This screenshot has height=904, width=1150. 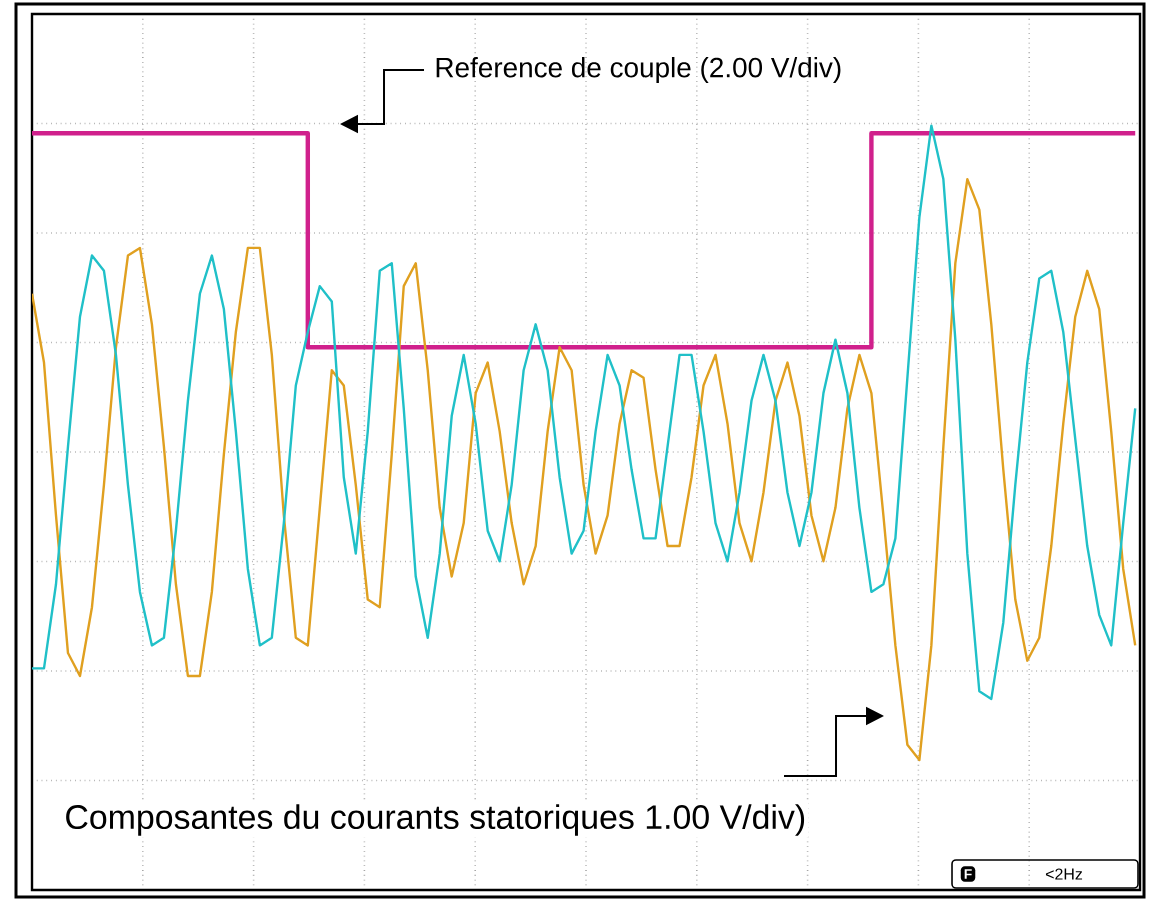 What do you see at coordinates (435, 820) in the screenshot?
I see `annotation: Composantes du courants statoriques 1.00 V/div)` at bounding box center [435, 820].